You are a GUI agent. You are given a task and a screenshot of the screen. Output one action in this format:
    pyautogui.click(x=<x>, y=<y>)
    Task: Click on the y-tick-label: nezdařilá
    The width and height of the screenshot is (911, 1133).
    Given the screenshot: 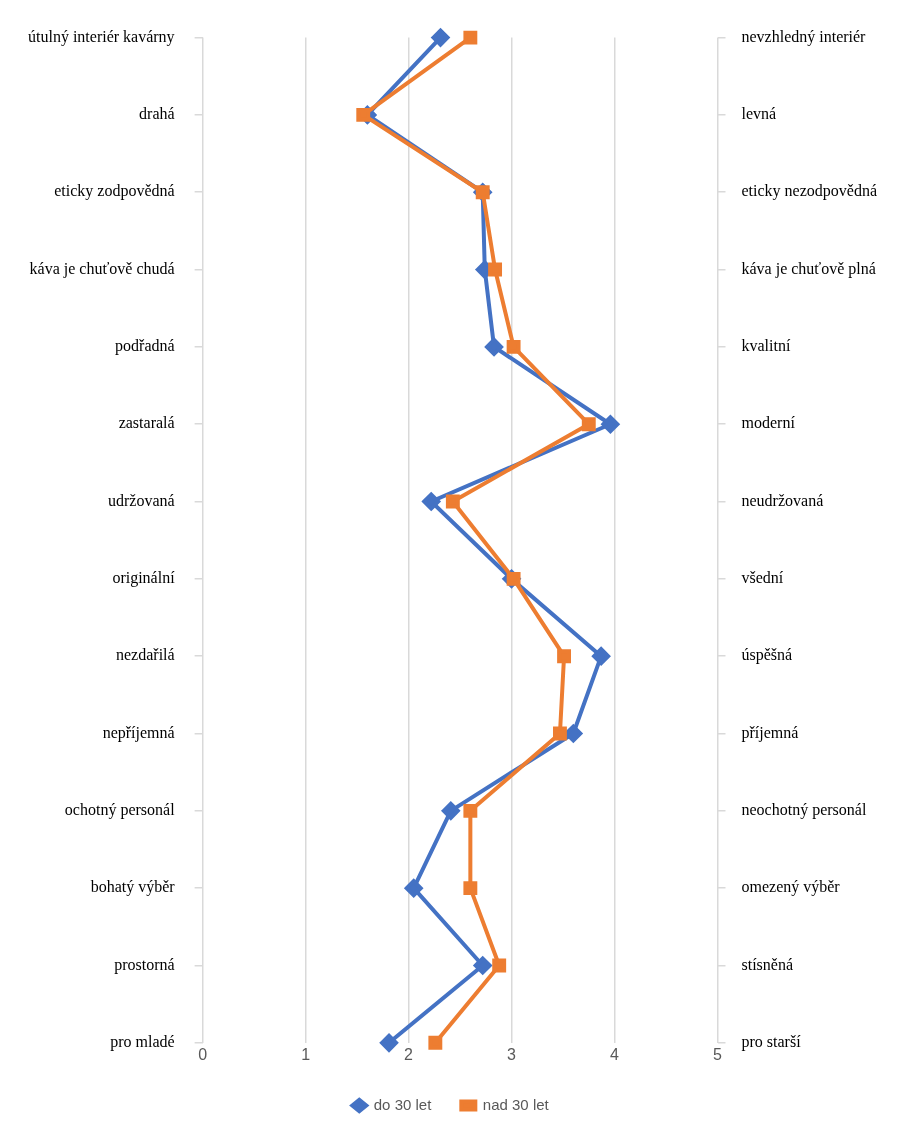 What is the action you would take?
    pyautogui.click(x=145, y=655)
    